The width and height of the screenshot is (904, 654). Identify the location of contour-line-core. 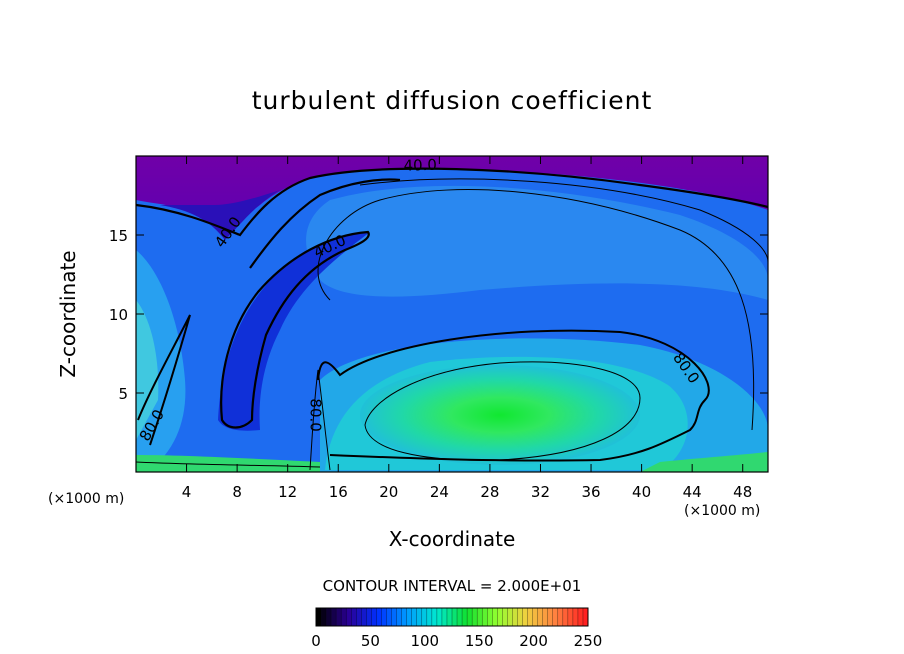
(502, 411).